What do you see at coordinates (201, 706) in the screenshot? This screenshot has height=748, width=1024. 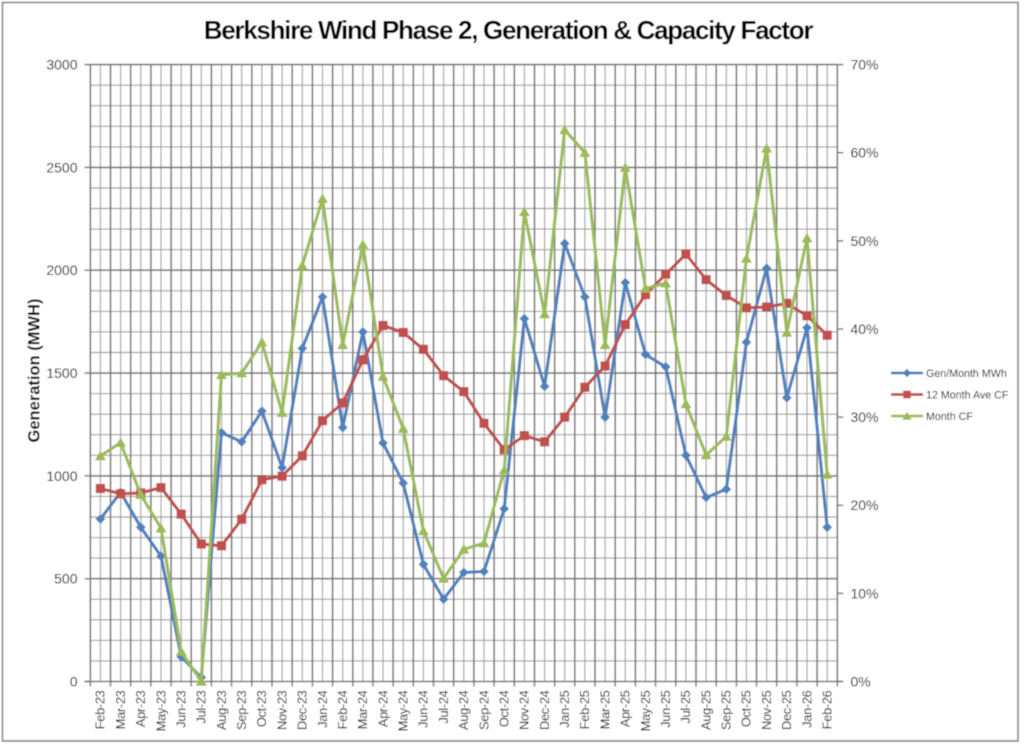 I see `svg-text: Jul-23` at bounding box center [201, 706].